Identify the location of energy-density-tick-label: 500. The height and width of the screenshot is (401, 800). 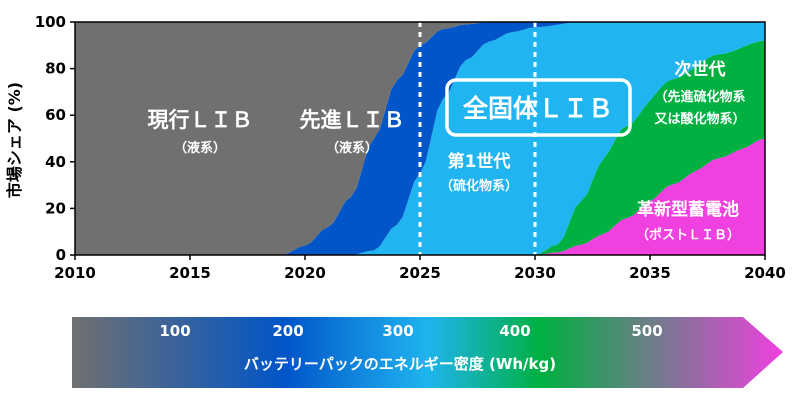
(646, 331).